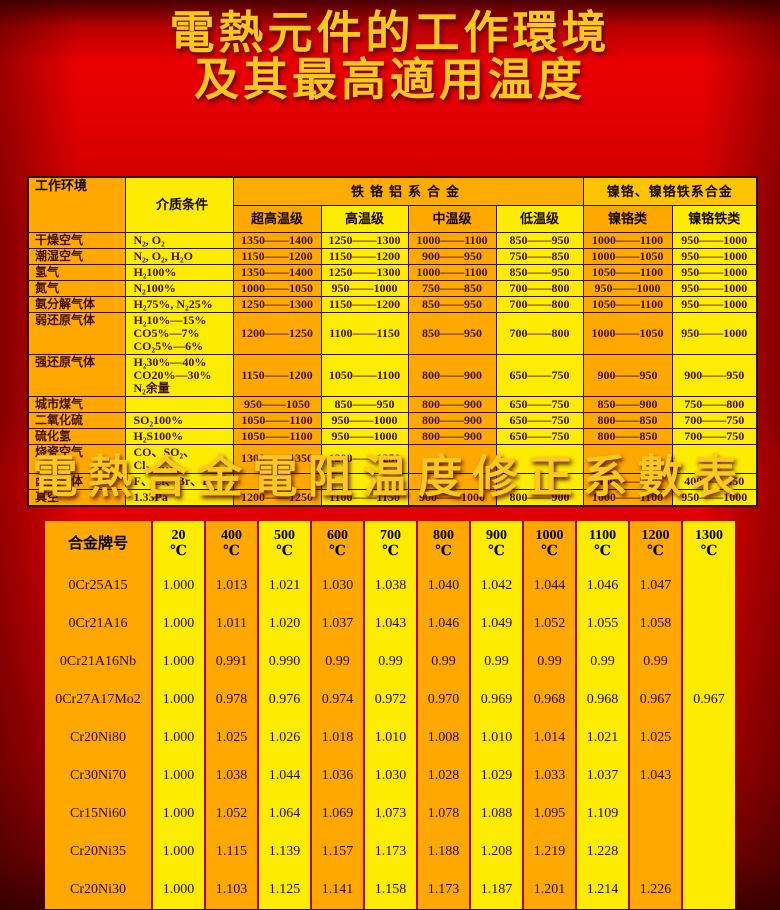  Describe the element at coordinates (178, 544) in the screenshot. I see `header-cell: 20 ℃` at that location.